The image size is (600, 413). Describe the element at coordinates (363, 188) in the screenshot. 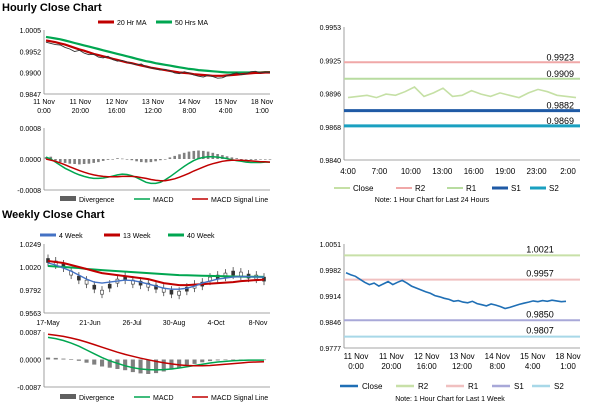

I see `hourly-levels-legend-close-label: Close` at that location.